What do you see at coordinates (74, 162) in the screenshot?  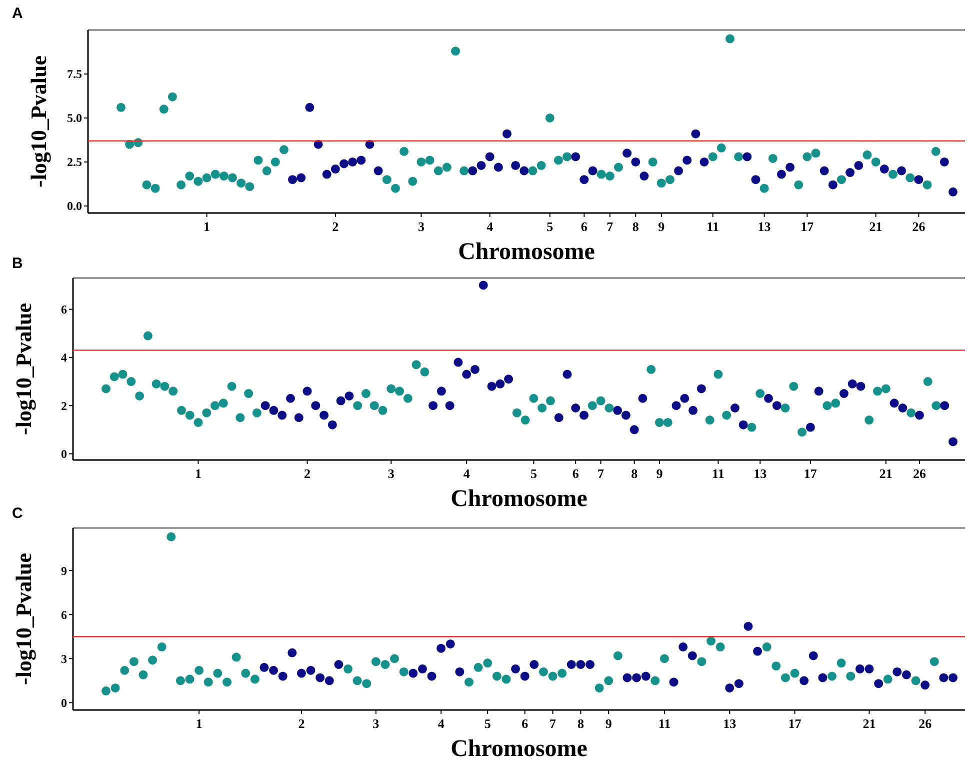 I see `y-tick-label: 2.5` at bounding box center [74, 162].